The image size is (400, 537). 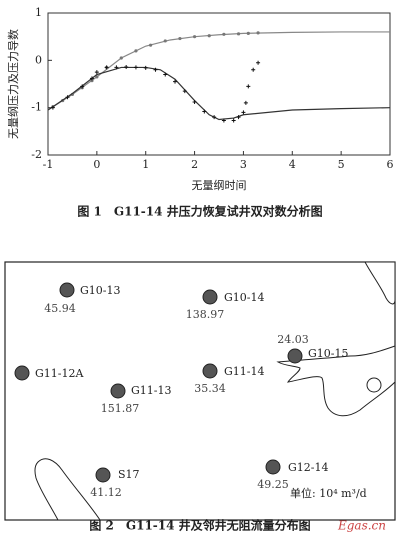 What do you see at coordinates (243, 164) in the screenshot?
I see `x-tick-label: 3` at bounding box center [243, 164].